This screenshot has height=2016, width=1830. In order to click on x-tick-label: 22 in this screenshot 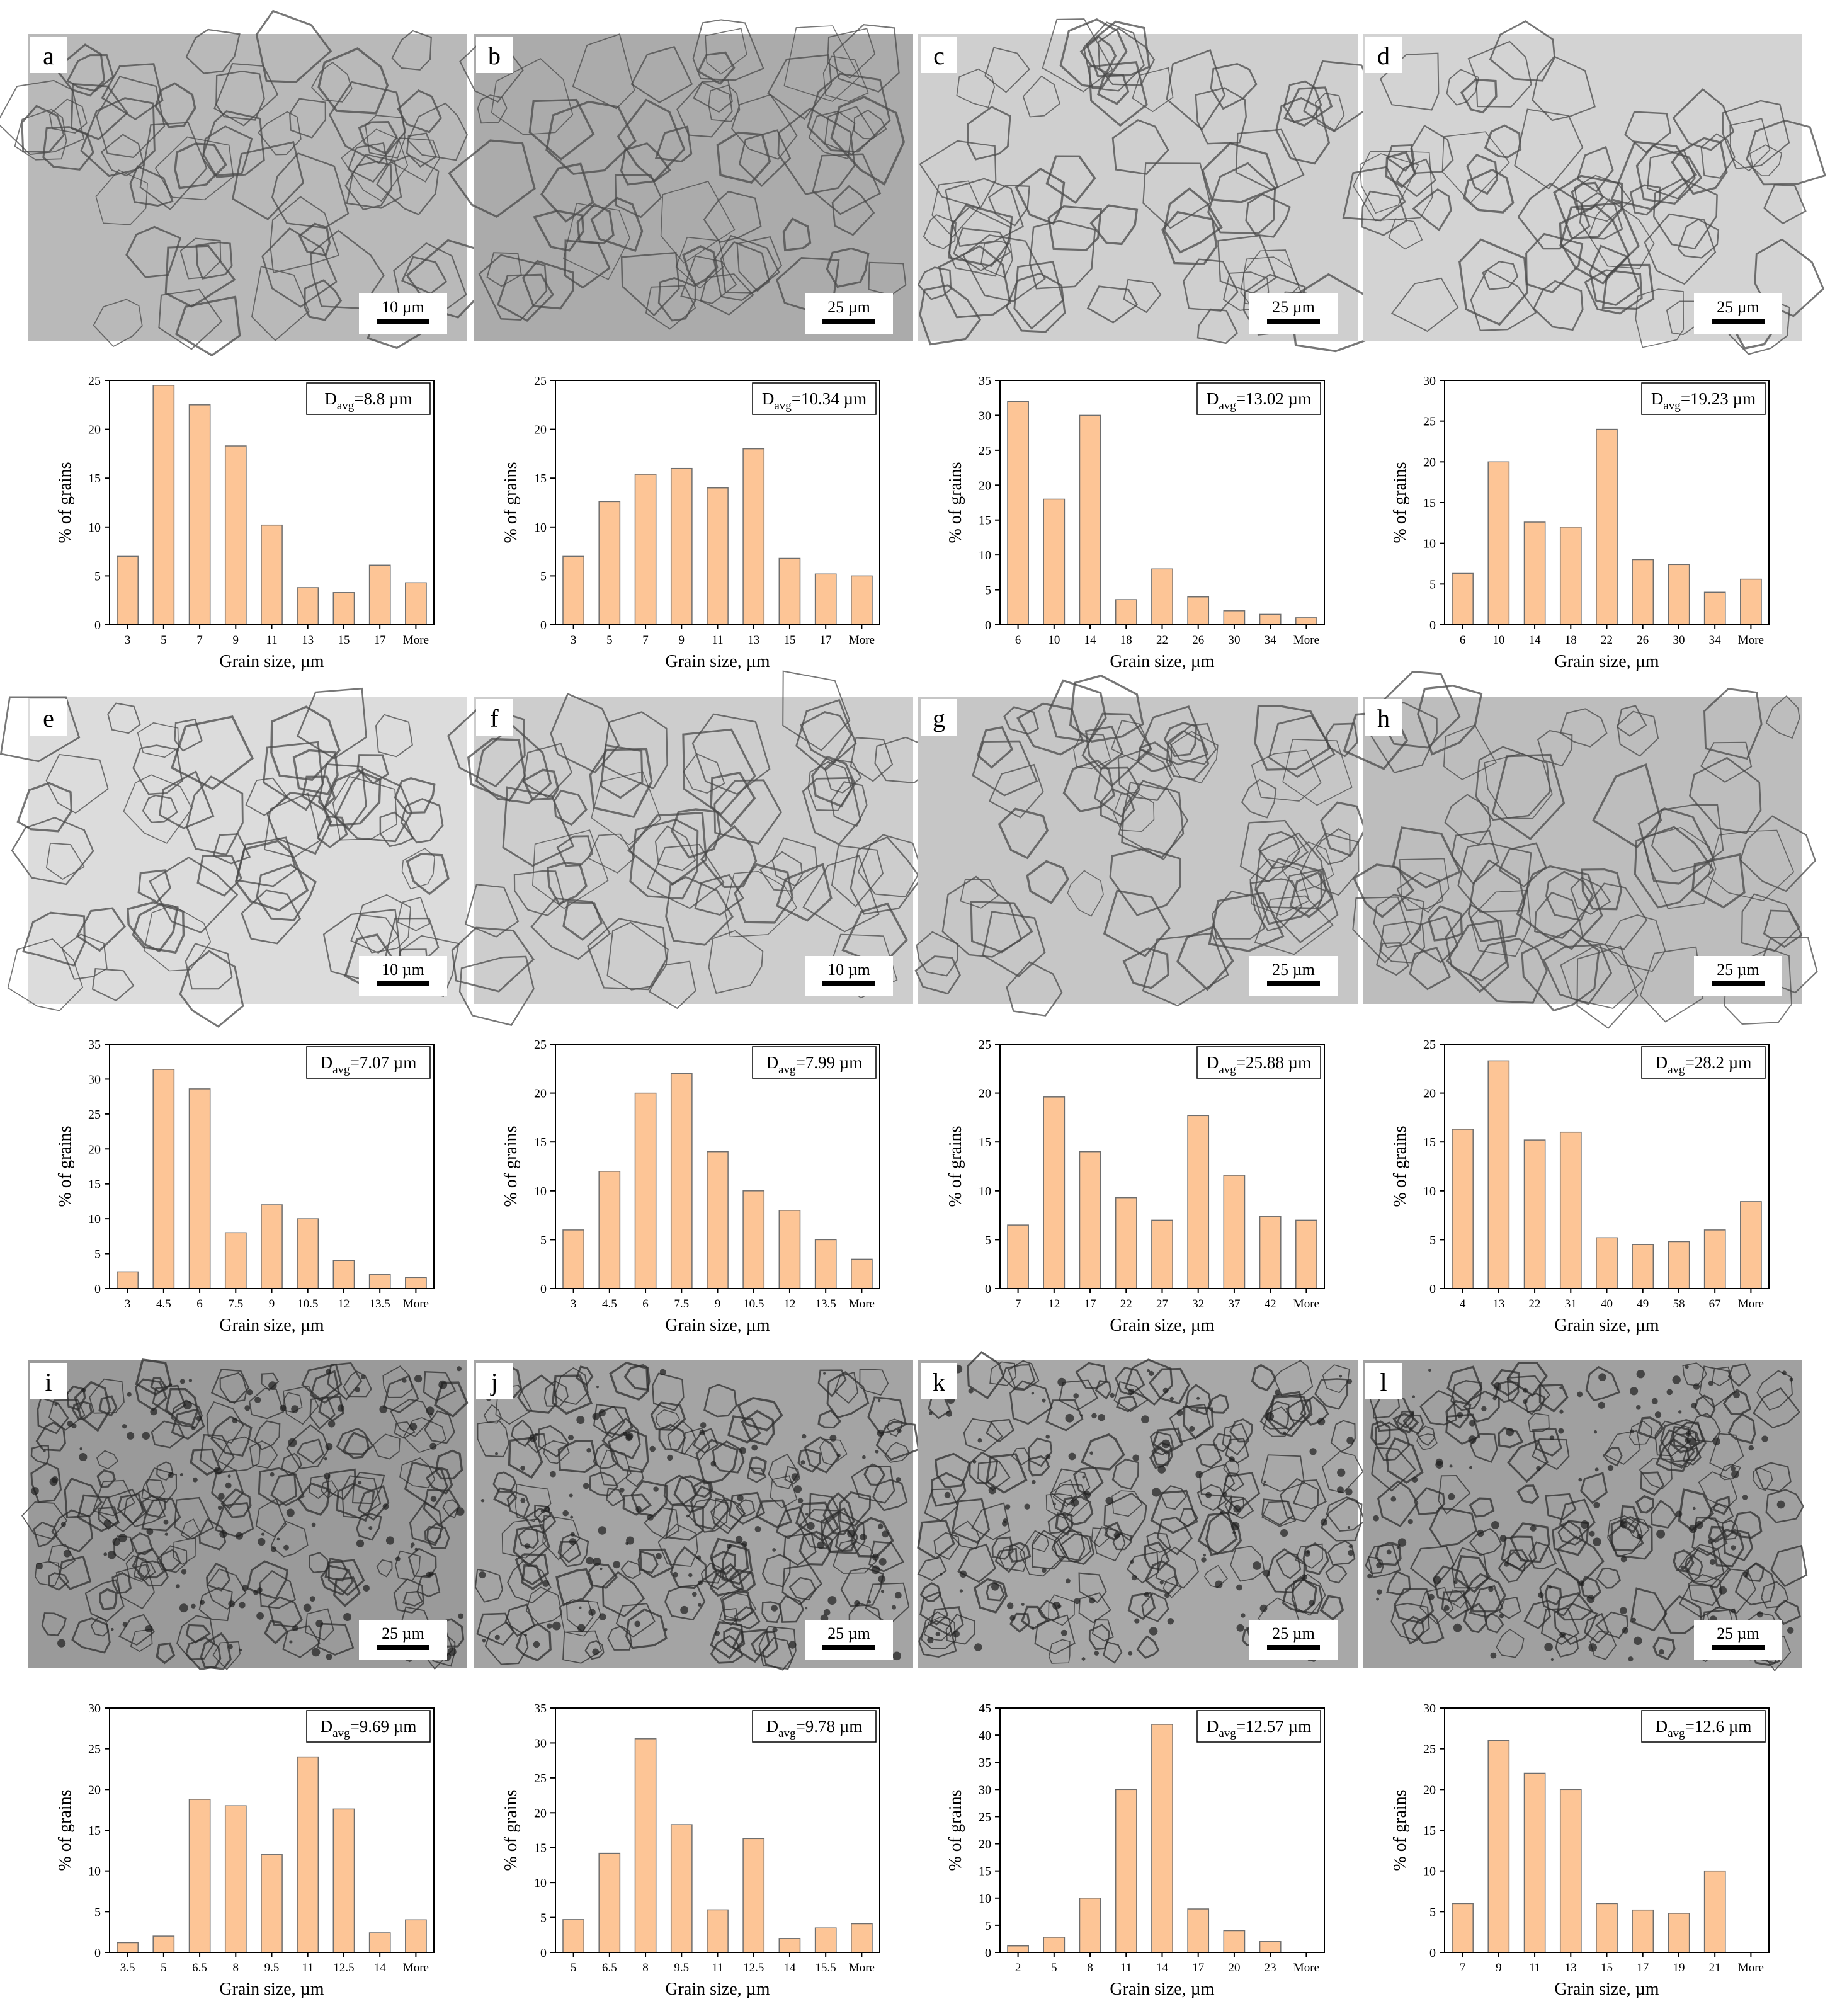, I will do `click(1535, 1304)`.